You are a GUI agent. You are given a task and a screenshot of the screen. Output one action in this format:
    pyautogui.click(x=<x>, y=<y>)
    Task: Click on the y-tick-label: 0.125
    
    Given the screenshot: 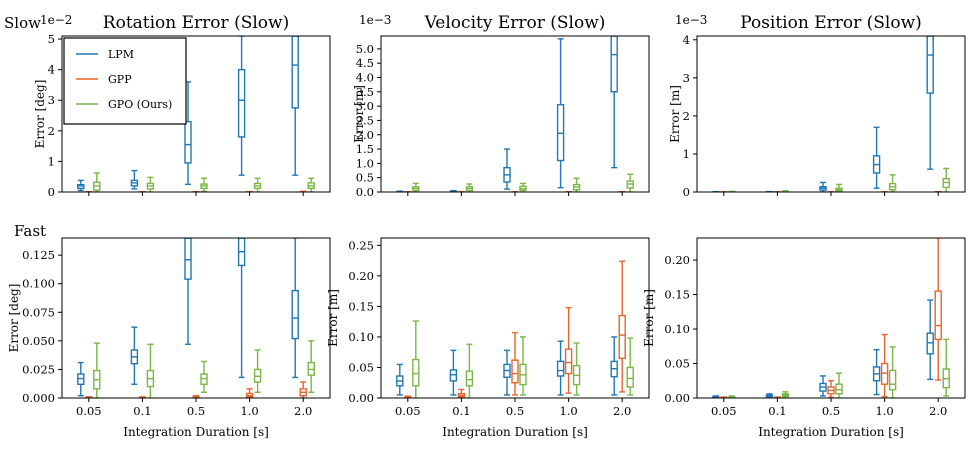 What is the action you would take?
    pyautogui.click(x=38, y=255)
    